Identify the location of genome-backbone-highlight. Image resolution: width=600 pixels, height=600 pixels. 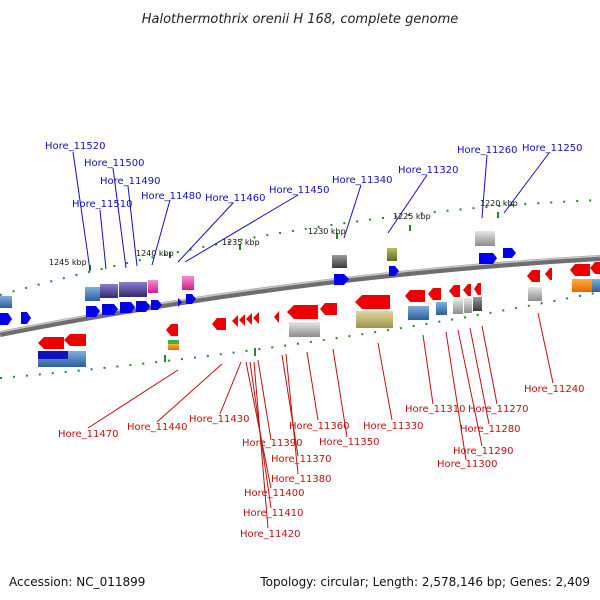
(300, 294).